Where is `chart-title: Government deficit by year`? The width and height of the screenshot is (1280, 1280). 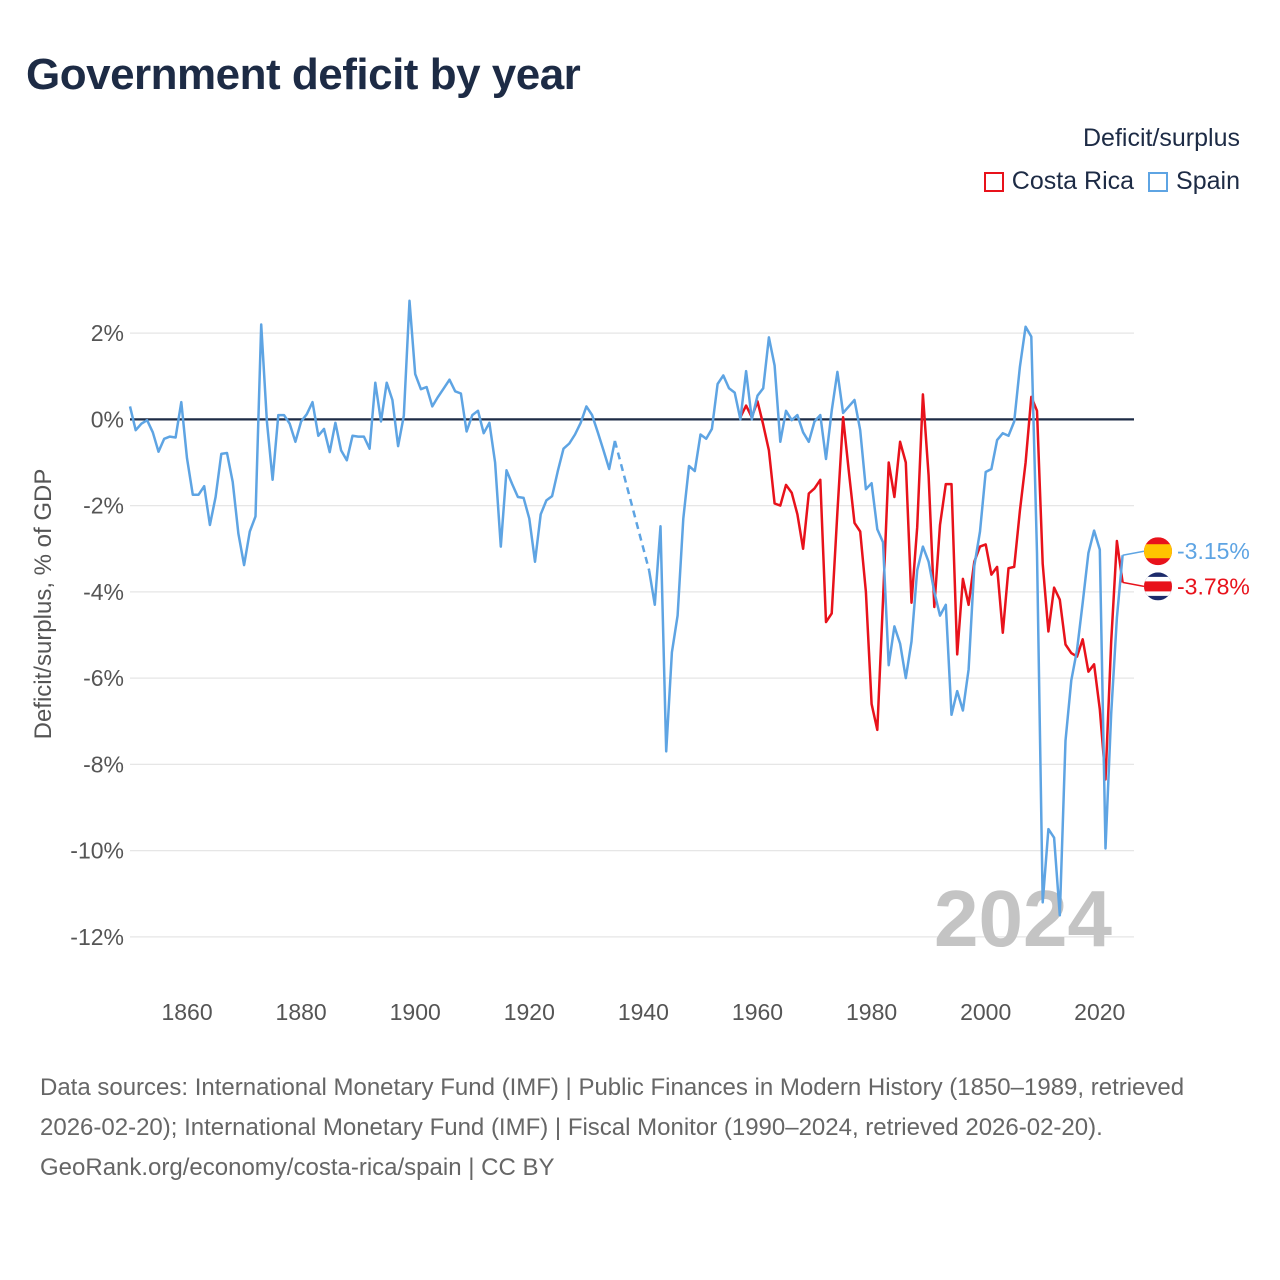
chart-title: Government deficit by year is located at coordinates (303, 74).